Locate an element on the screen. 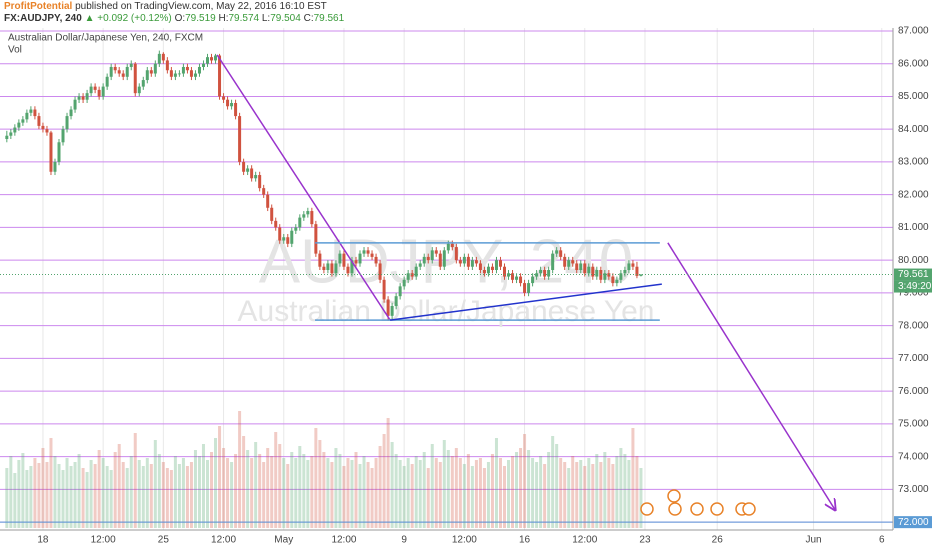  change: ▲ +0.092 (+0.12%) is located at coordinates (128, 18).